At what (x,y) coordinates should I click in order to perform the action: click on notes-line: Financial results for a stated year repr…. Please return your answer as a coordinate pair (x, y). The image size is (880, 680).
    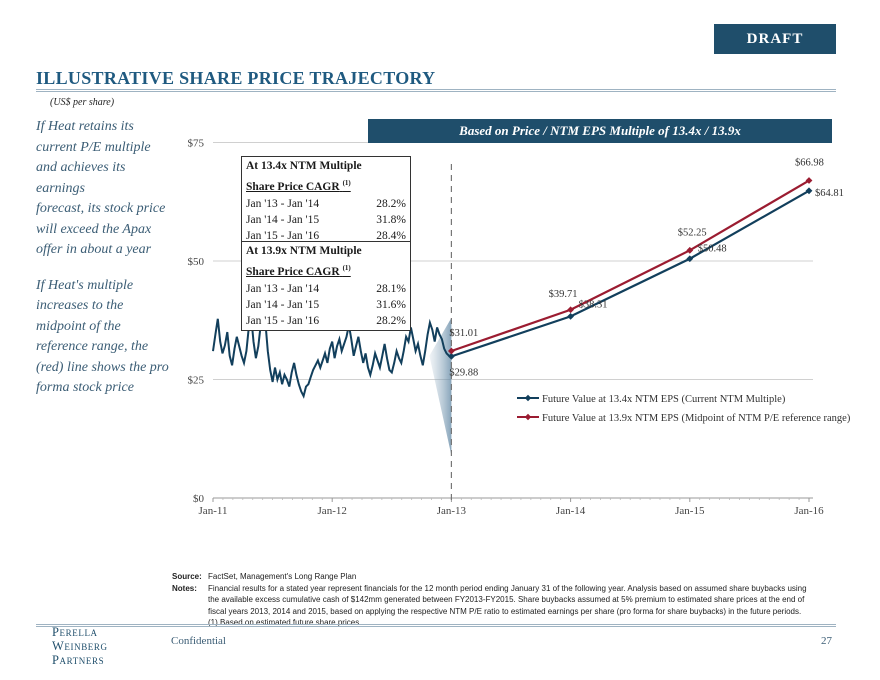
    Looking at the image, I should click on (507, 588).